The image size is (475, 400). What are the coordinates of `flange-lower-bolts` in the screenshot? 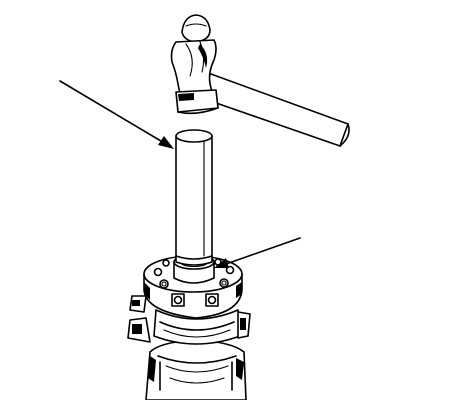 It's located at (195, 300).